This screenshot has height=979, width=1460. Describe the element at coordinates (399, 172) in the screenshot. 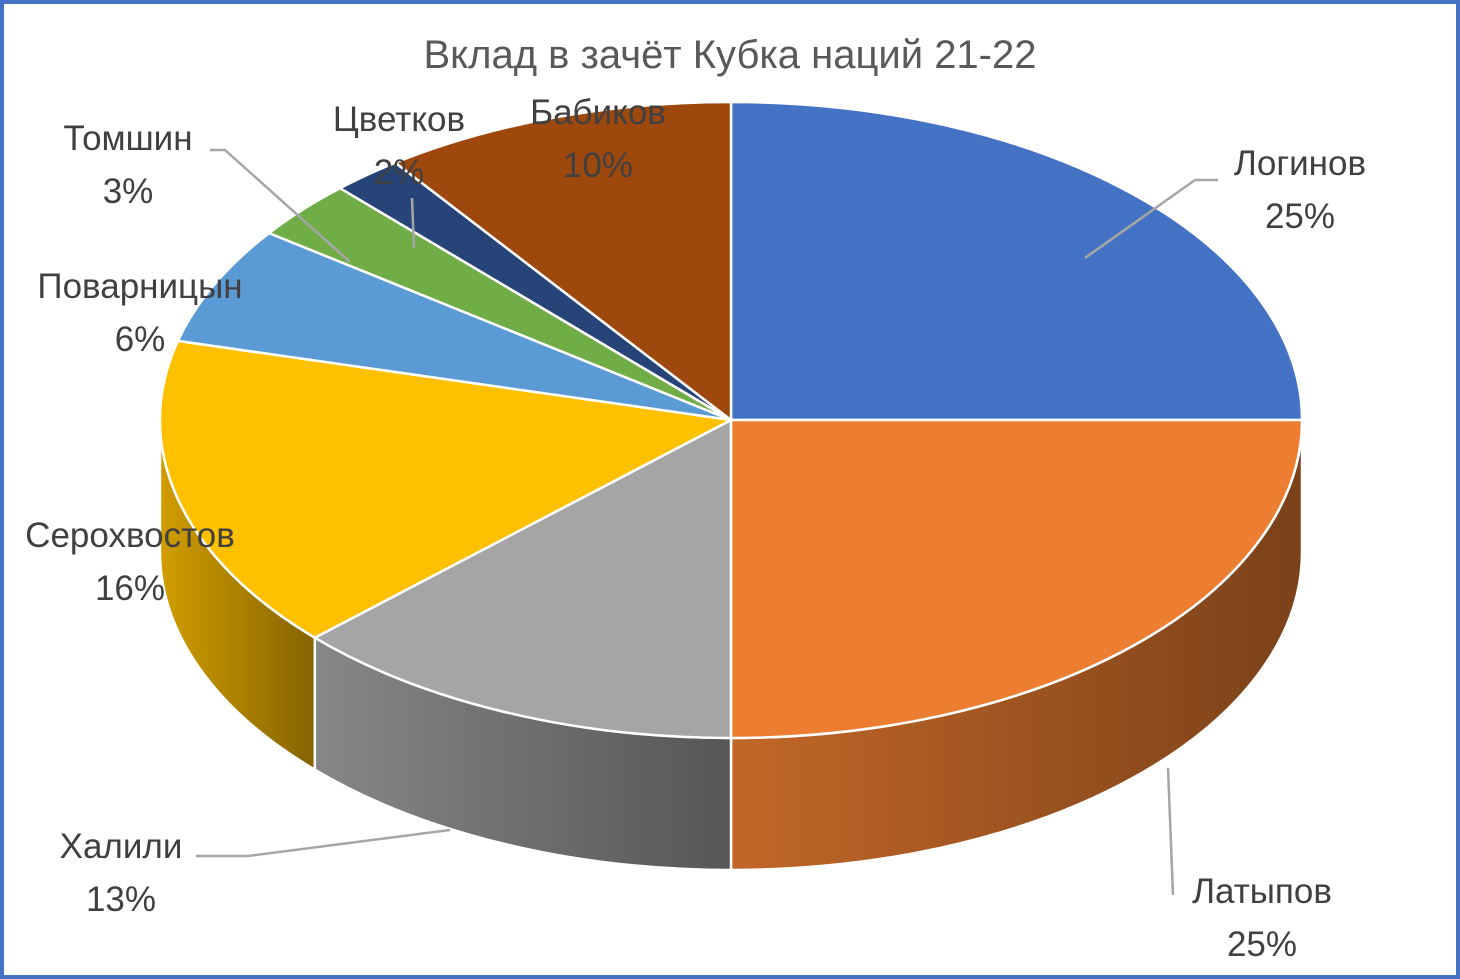

I see `data-label-percent: 2%` at that location.